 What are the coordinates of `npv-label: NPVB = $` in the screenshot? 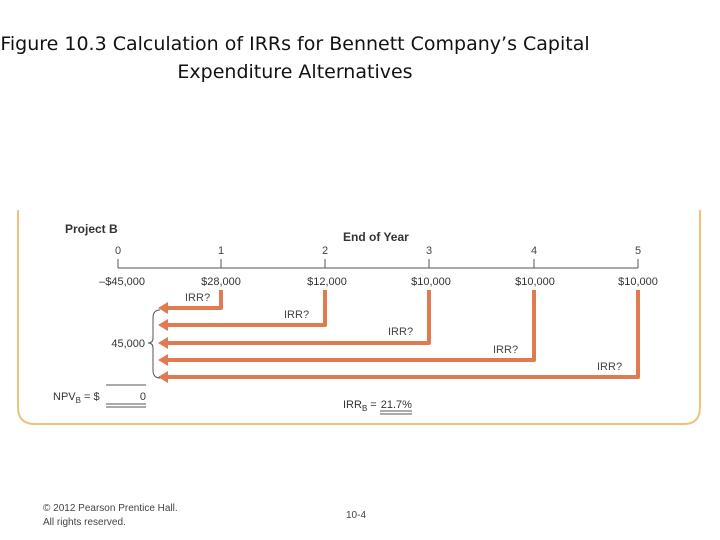 It's located at (76, 398).